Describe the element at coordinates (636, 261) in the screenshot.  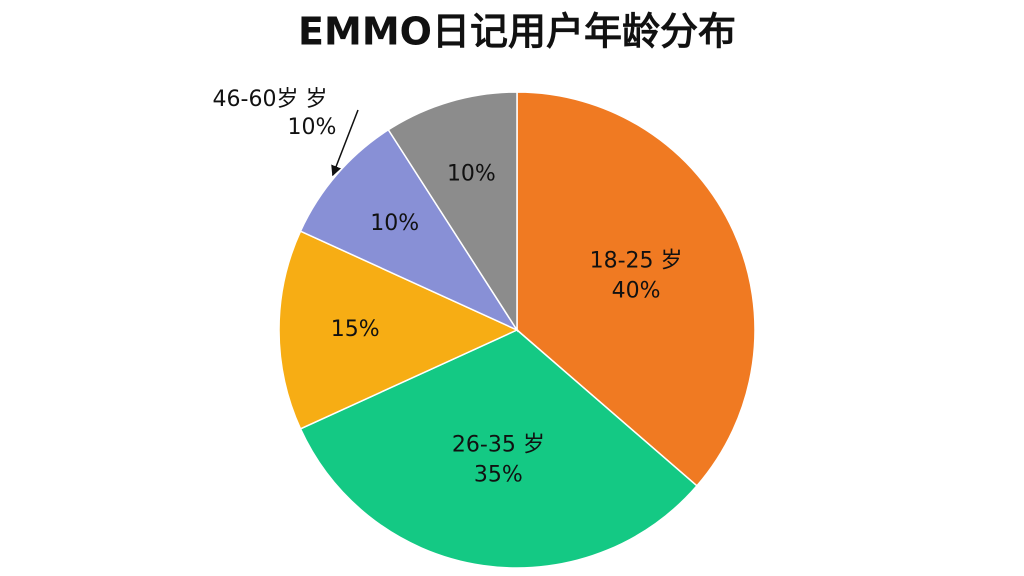
I see `slice-category: 18-25 岁` at that location.